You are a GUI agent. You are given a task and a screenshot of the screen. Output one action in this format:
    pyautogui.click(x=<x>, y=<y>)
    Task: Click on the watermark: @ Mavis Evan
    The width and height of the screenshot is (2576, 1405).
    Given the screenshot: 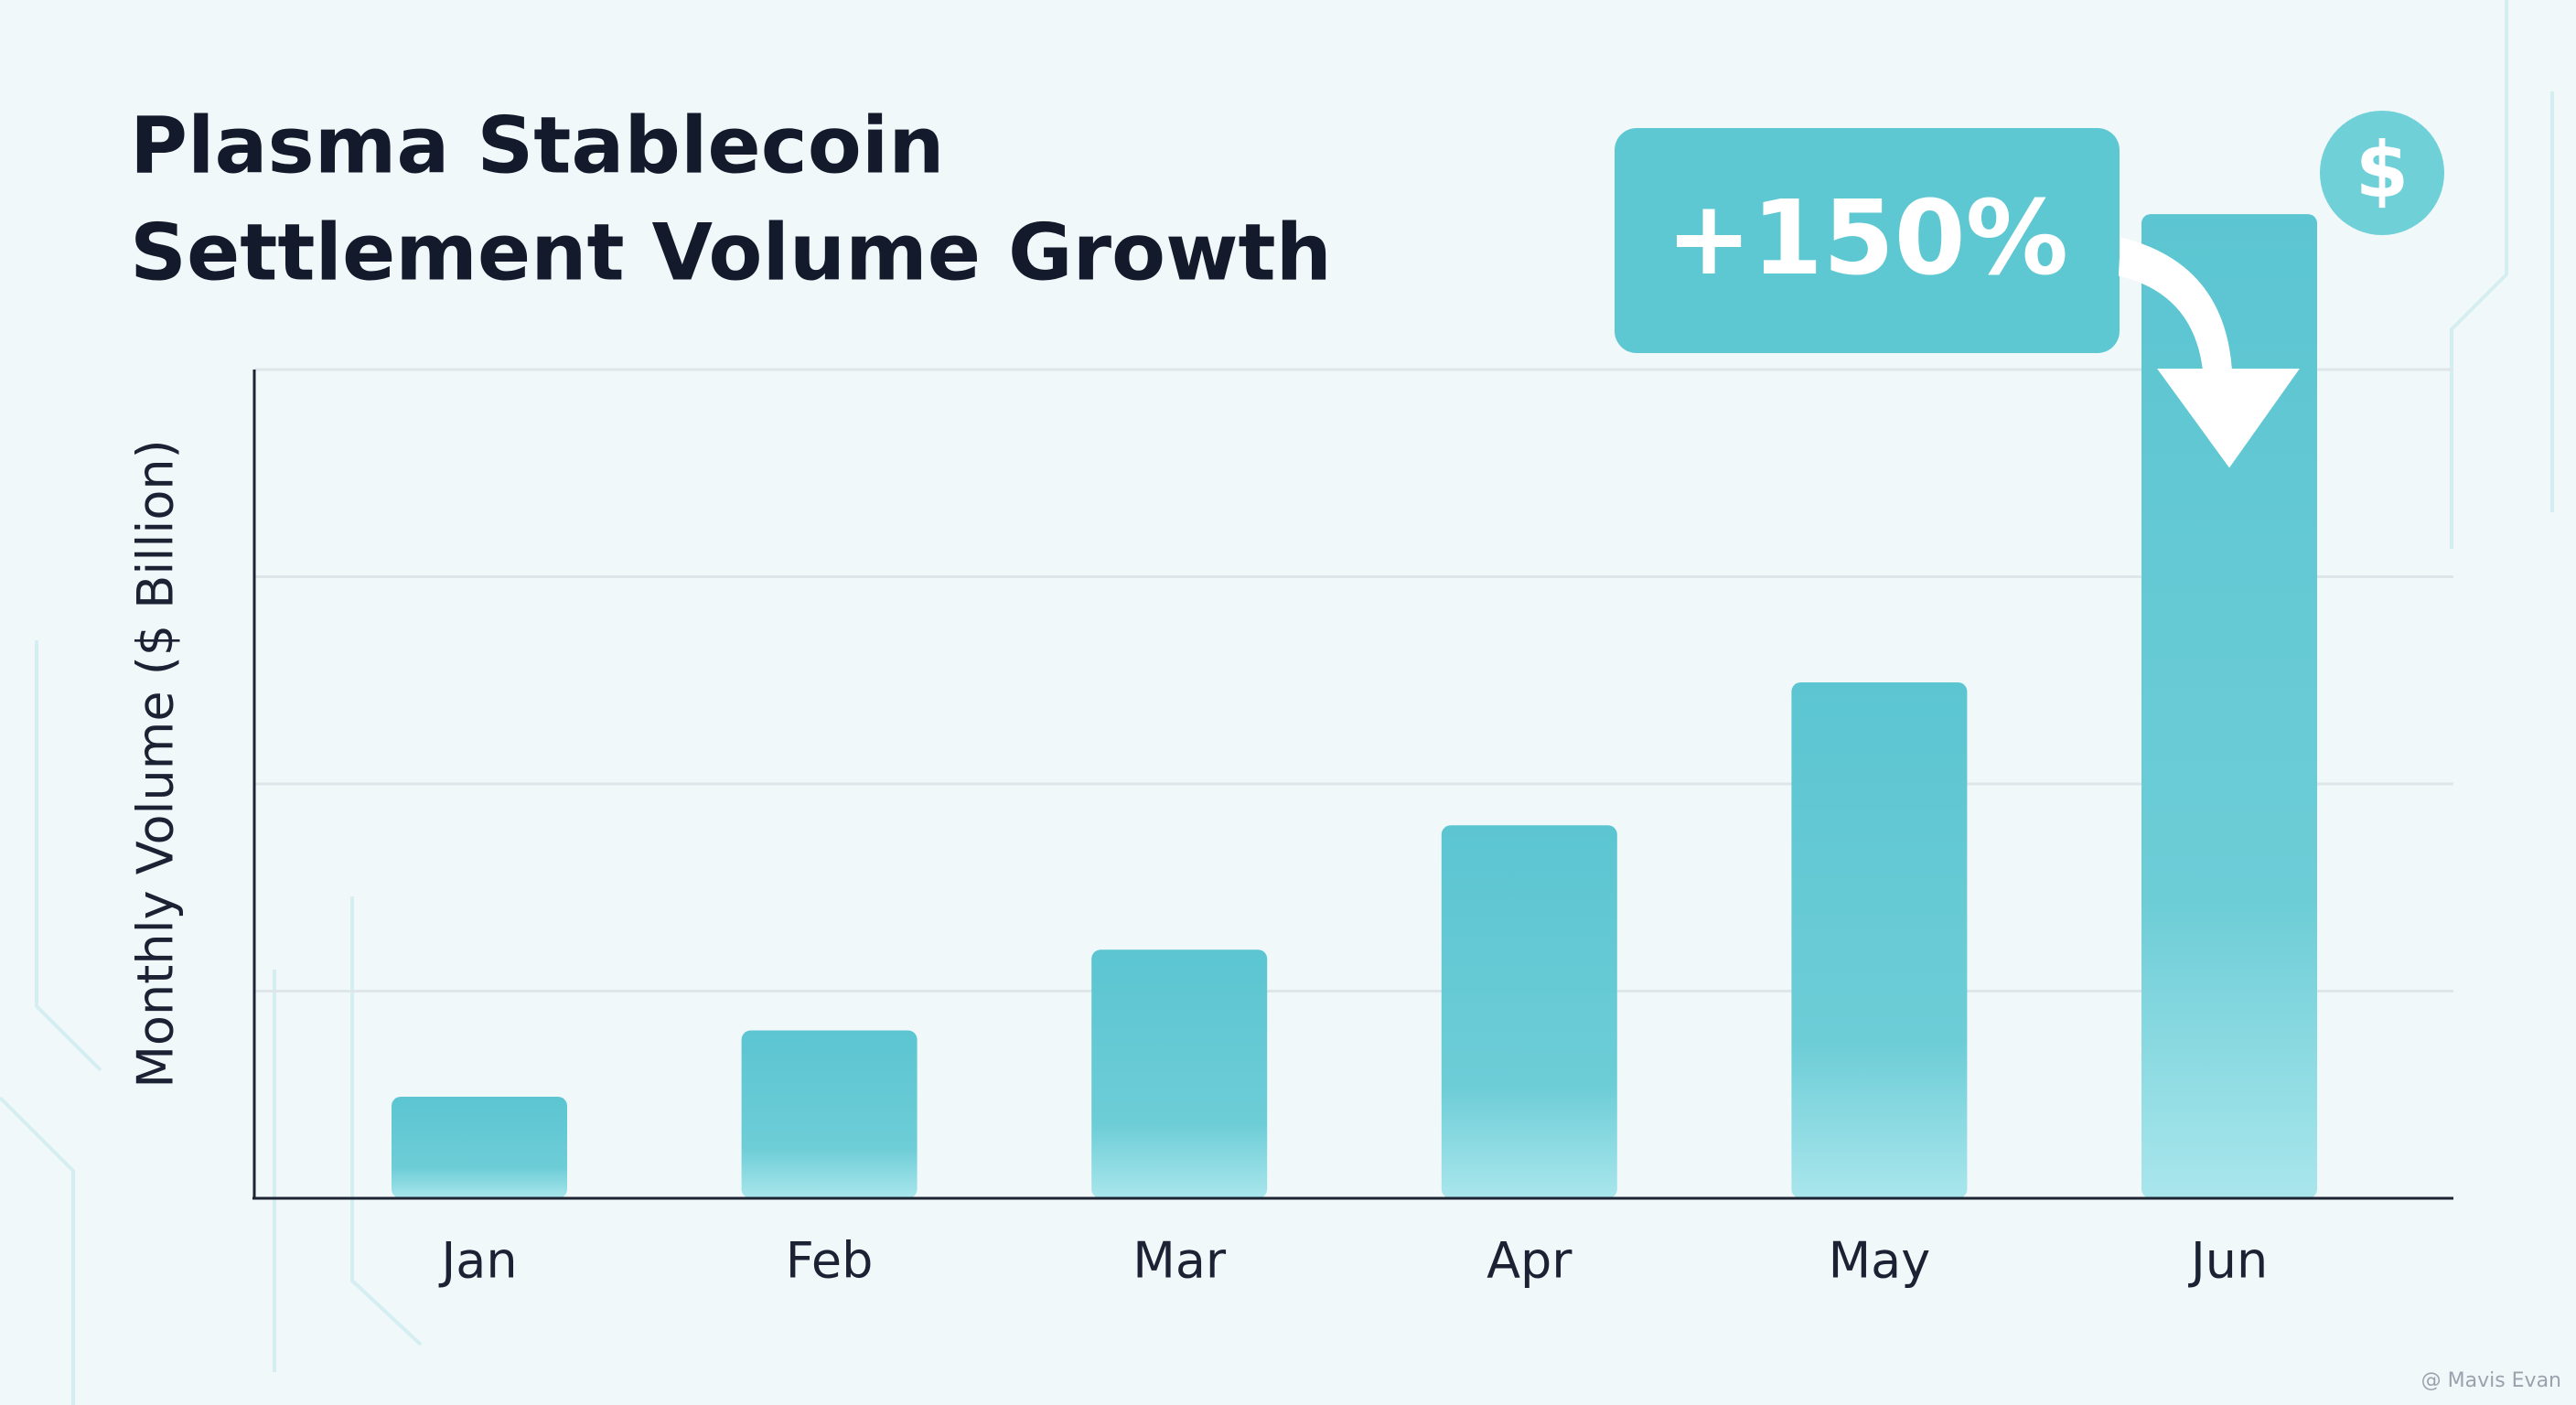 What is the action you would take?
    pyautogui.click(x=2491, y=1380)
    